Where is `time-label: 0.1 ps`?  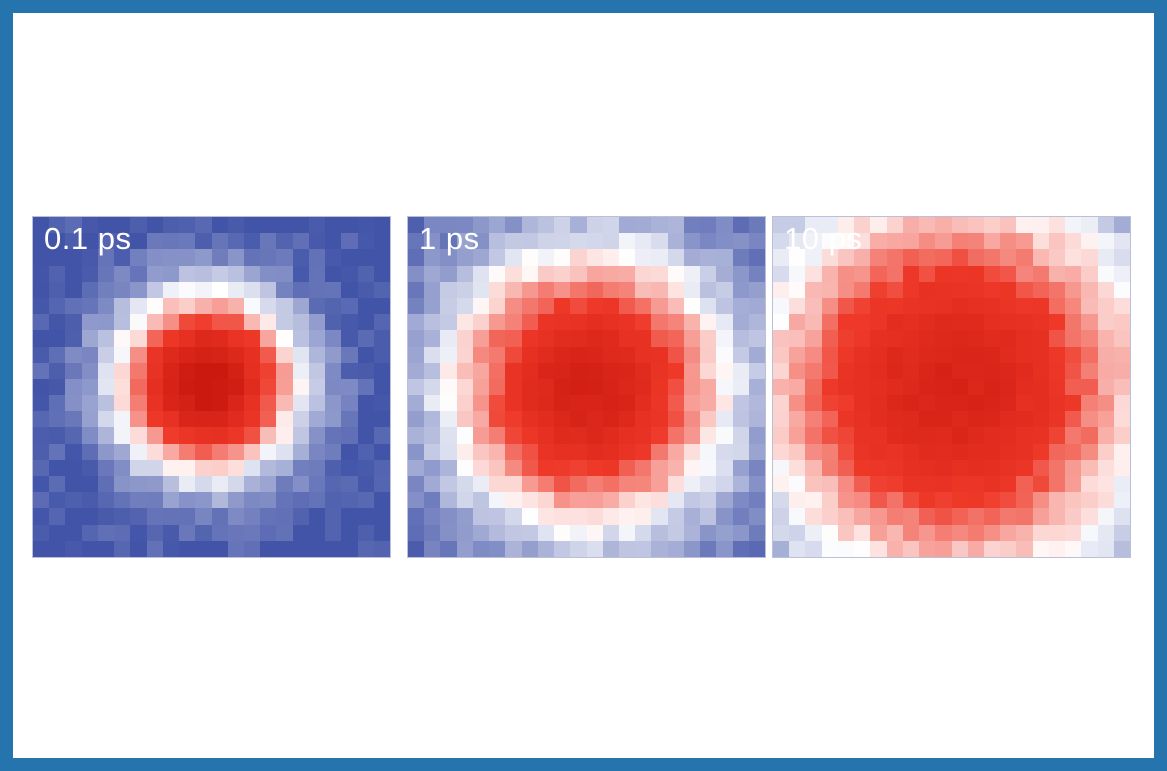 time-label: 0.1 ps is located at coordinates (88, 238).